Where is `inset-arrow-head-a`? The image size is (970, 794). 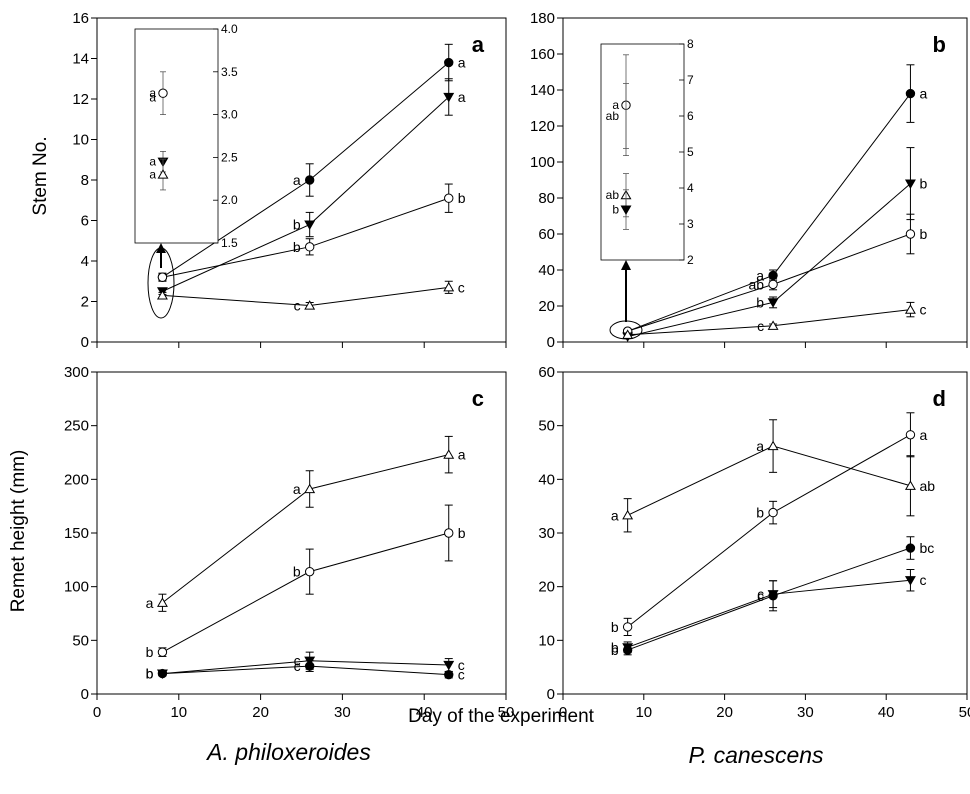
inset-arrow-head-a is located at coordinates (161, 248).